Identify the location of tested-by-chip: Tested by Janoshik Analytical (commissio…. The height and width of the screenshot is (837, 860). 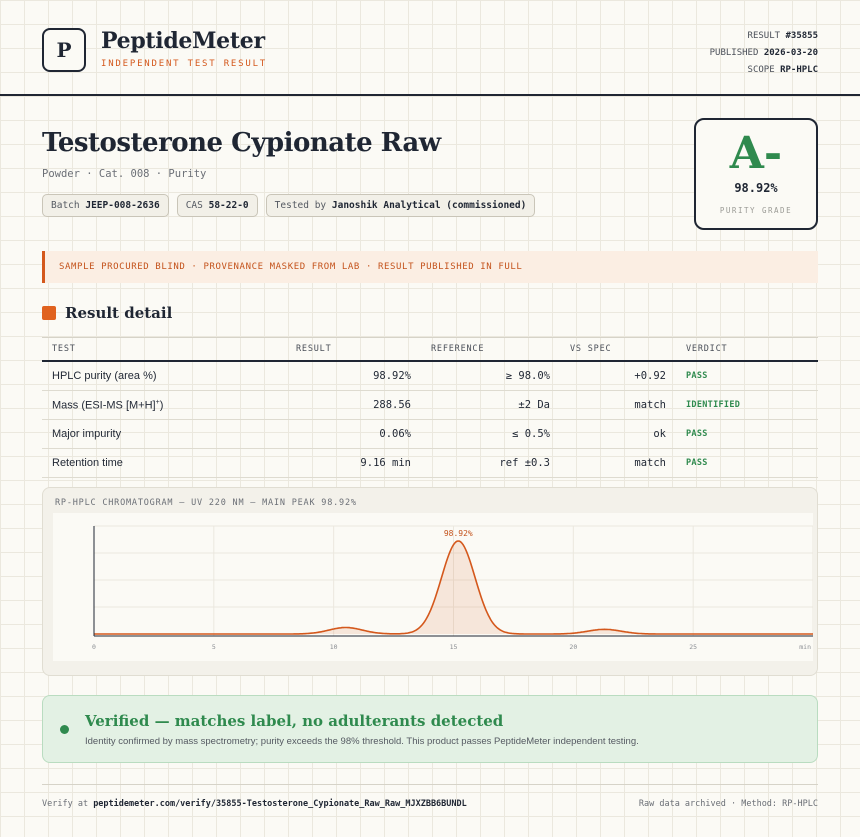
(400, 205).